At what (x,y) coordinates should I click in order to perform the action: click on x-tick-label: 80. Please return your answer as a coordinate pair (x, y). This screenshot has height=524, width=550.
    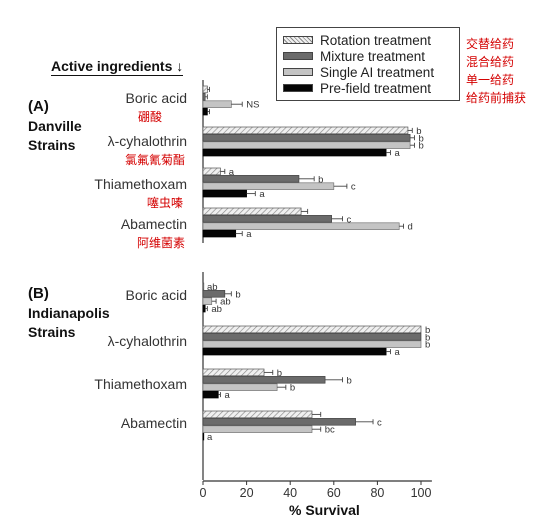
    Looking at the image, I should click on (377, 493).